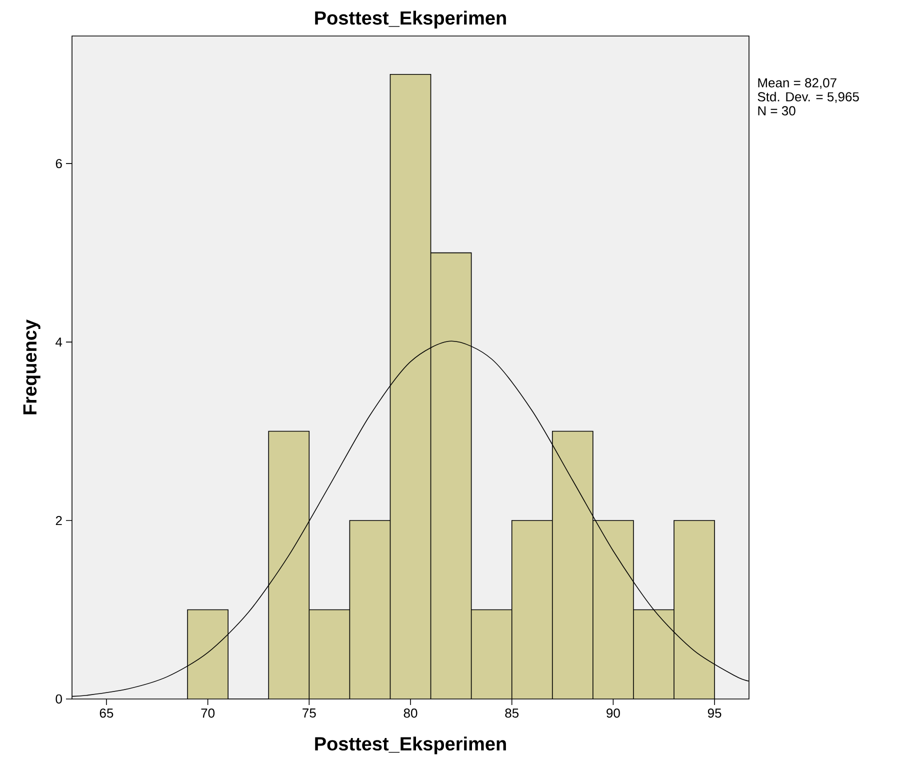 The image size is (898, 778). What do you see at coordinates (410, 19) in the screenshot?
I see `chart-title: Posttest_Eksperimen` at bounding box center [410, 19].